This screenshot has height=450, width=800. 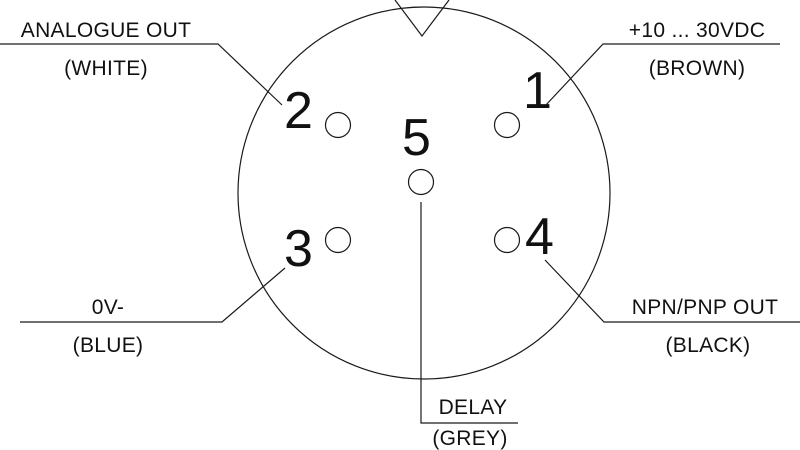 What do you see at coordinates (705, 307) in the screenshot?
I see `pin-4-signal-label: NPN/PNP OUT` at bounding box center [705, 307].